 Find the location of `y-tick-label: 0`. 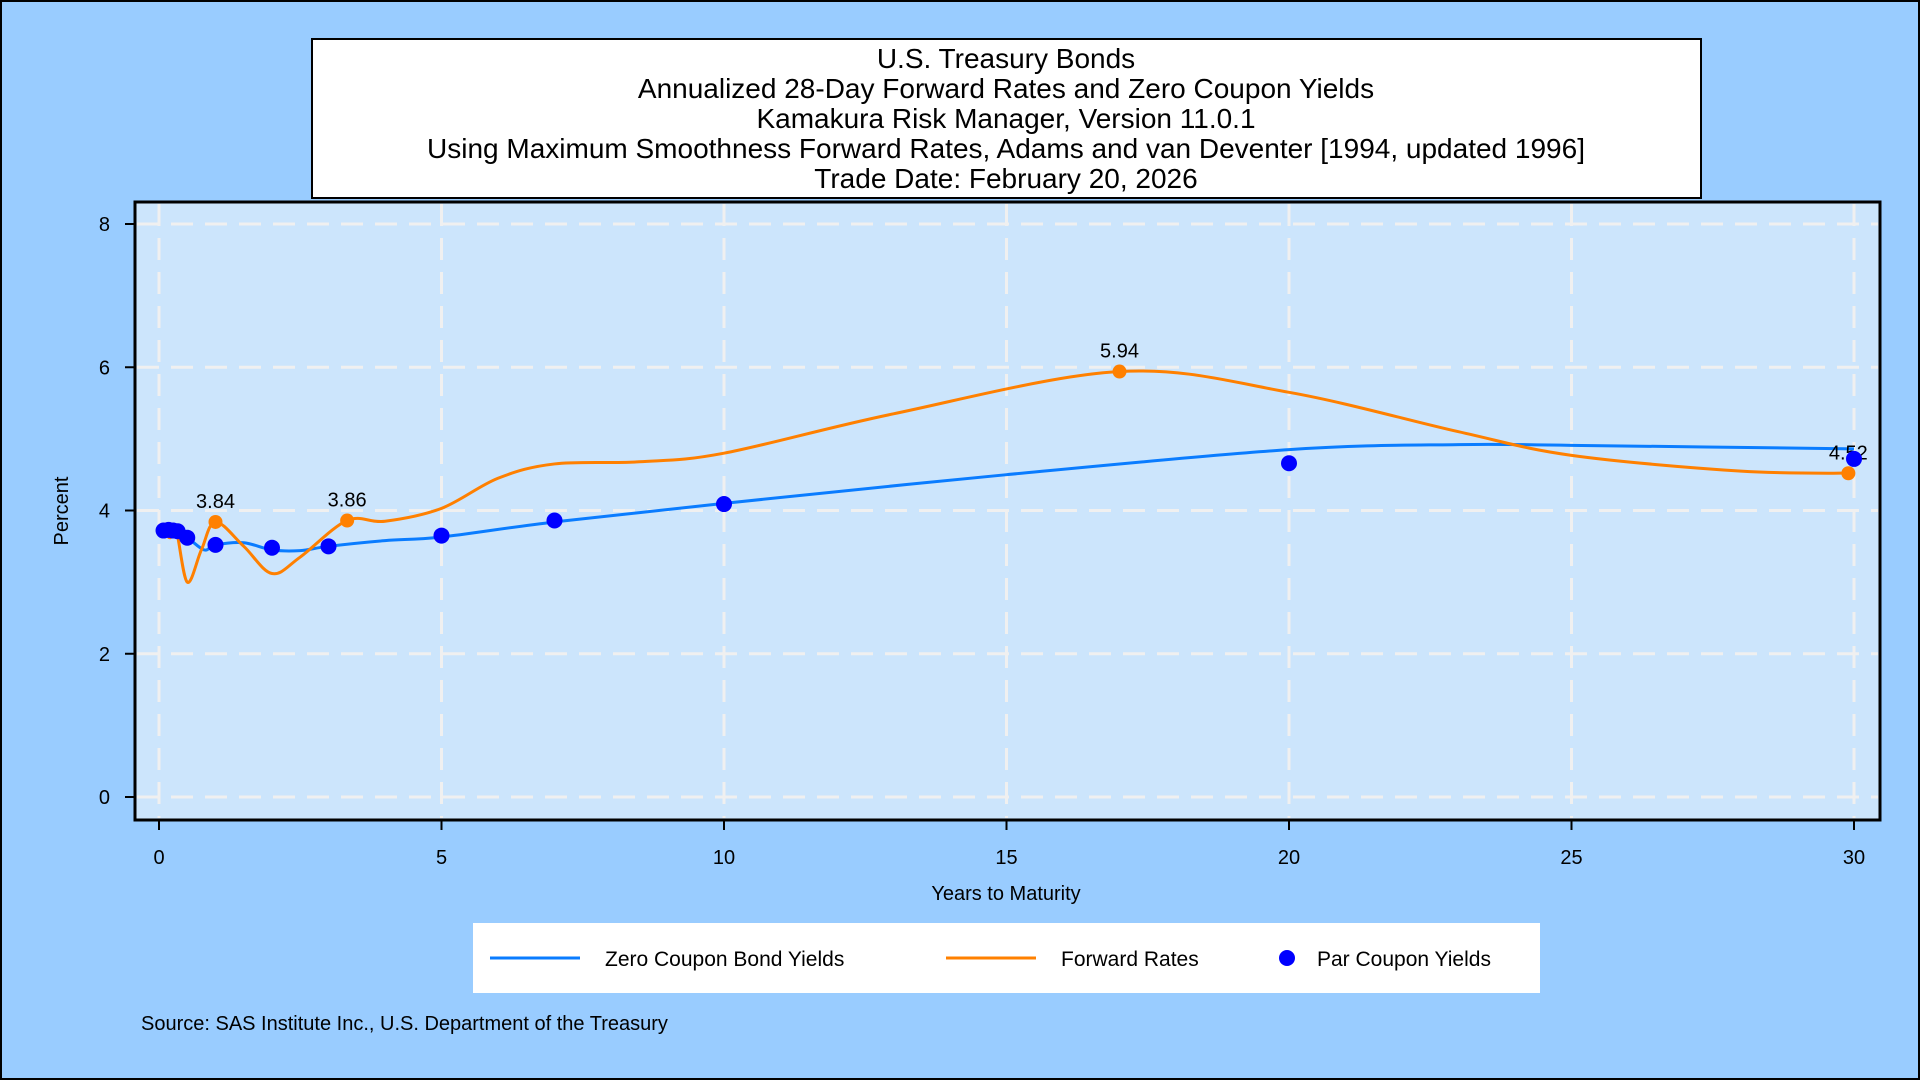

y-tick-label: 0 is located at coordinates (104, 798).